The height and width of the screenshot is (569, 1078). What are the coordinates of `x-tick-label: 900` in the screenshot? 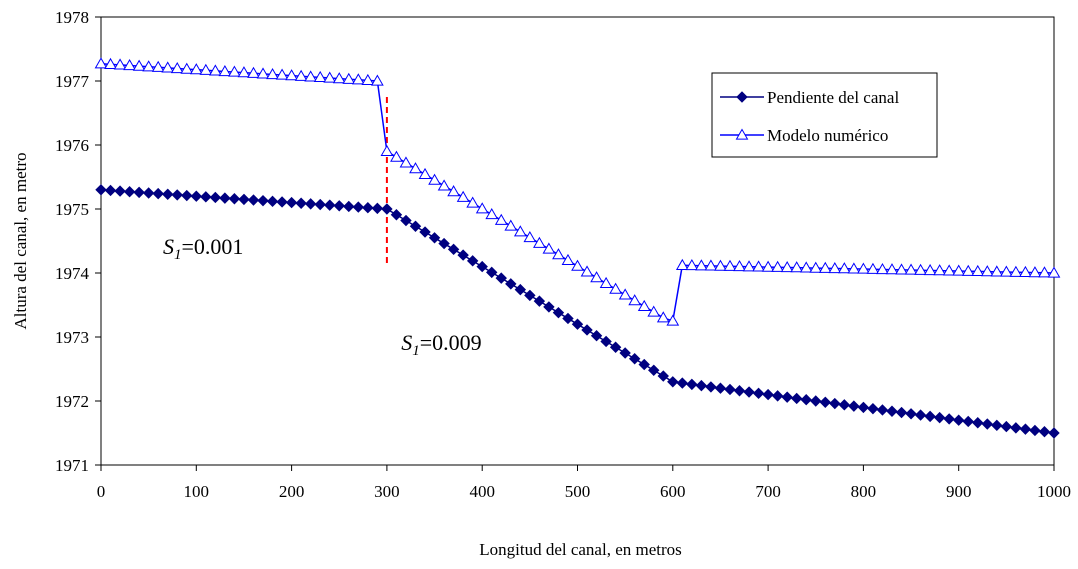 It's located at (959, 491).